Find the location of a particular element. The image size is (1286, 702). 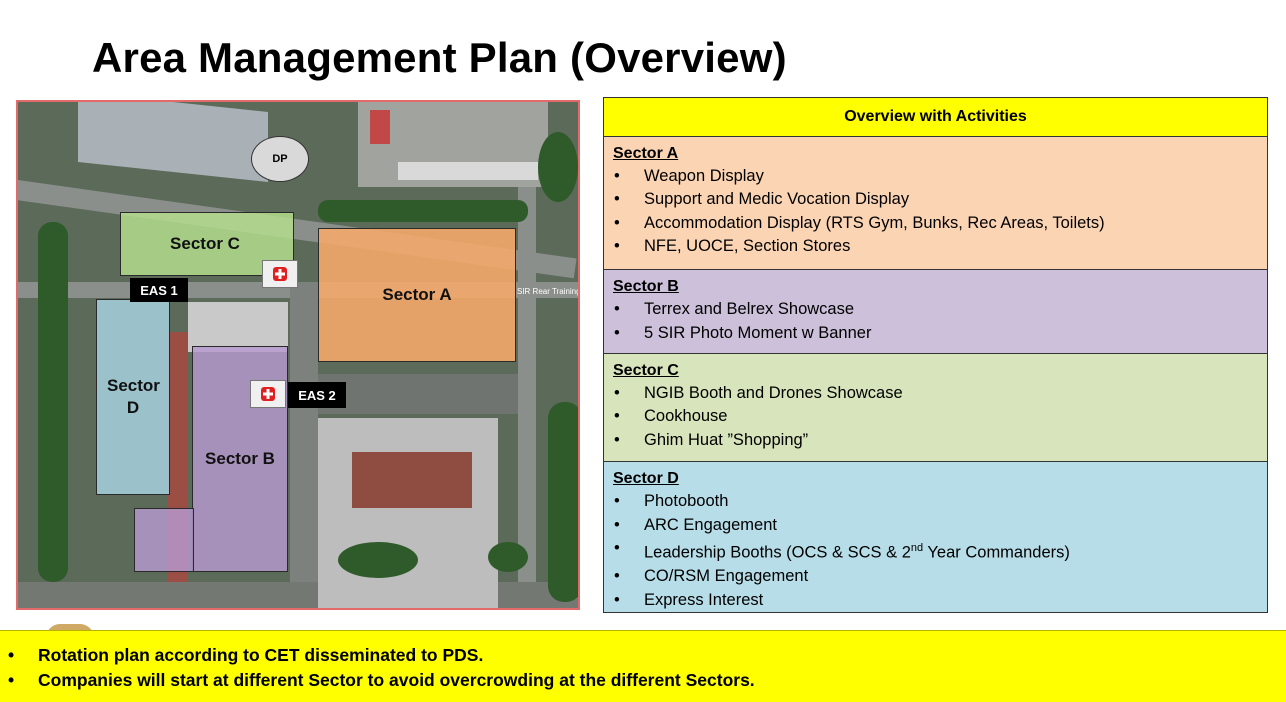

list-item: CO/RSM Engagement is located at coordinates (935, 577).